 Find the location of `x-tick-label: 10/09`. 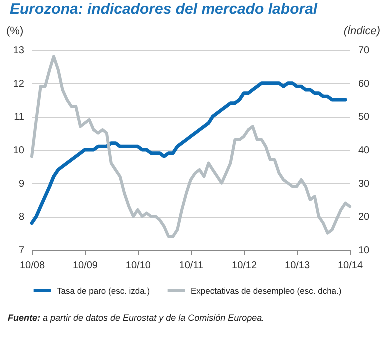

x-tick-label: 10/09 is located at coordinates (85, 266).